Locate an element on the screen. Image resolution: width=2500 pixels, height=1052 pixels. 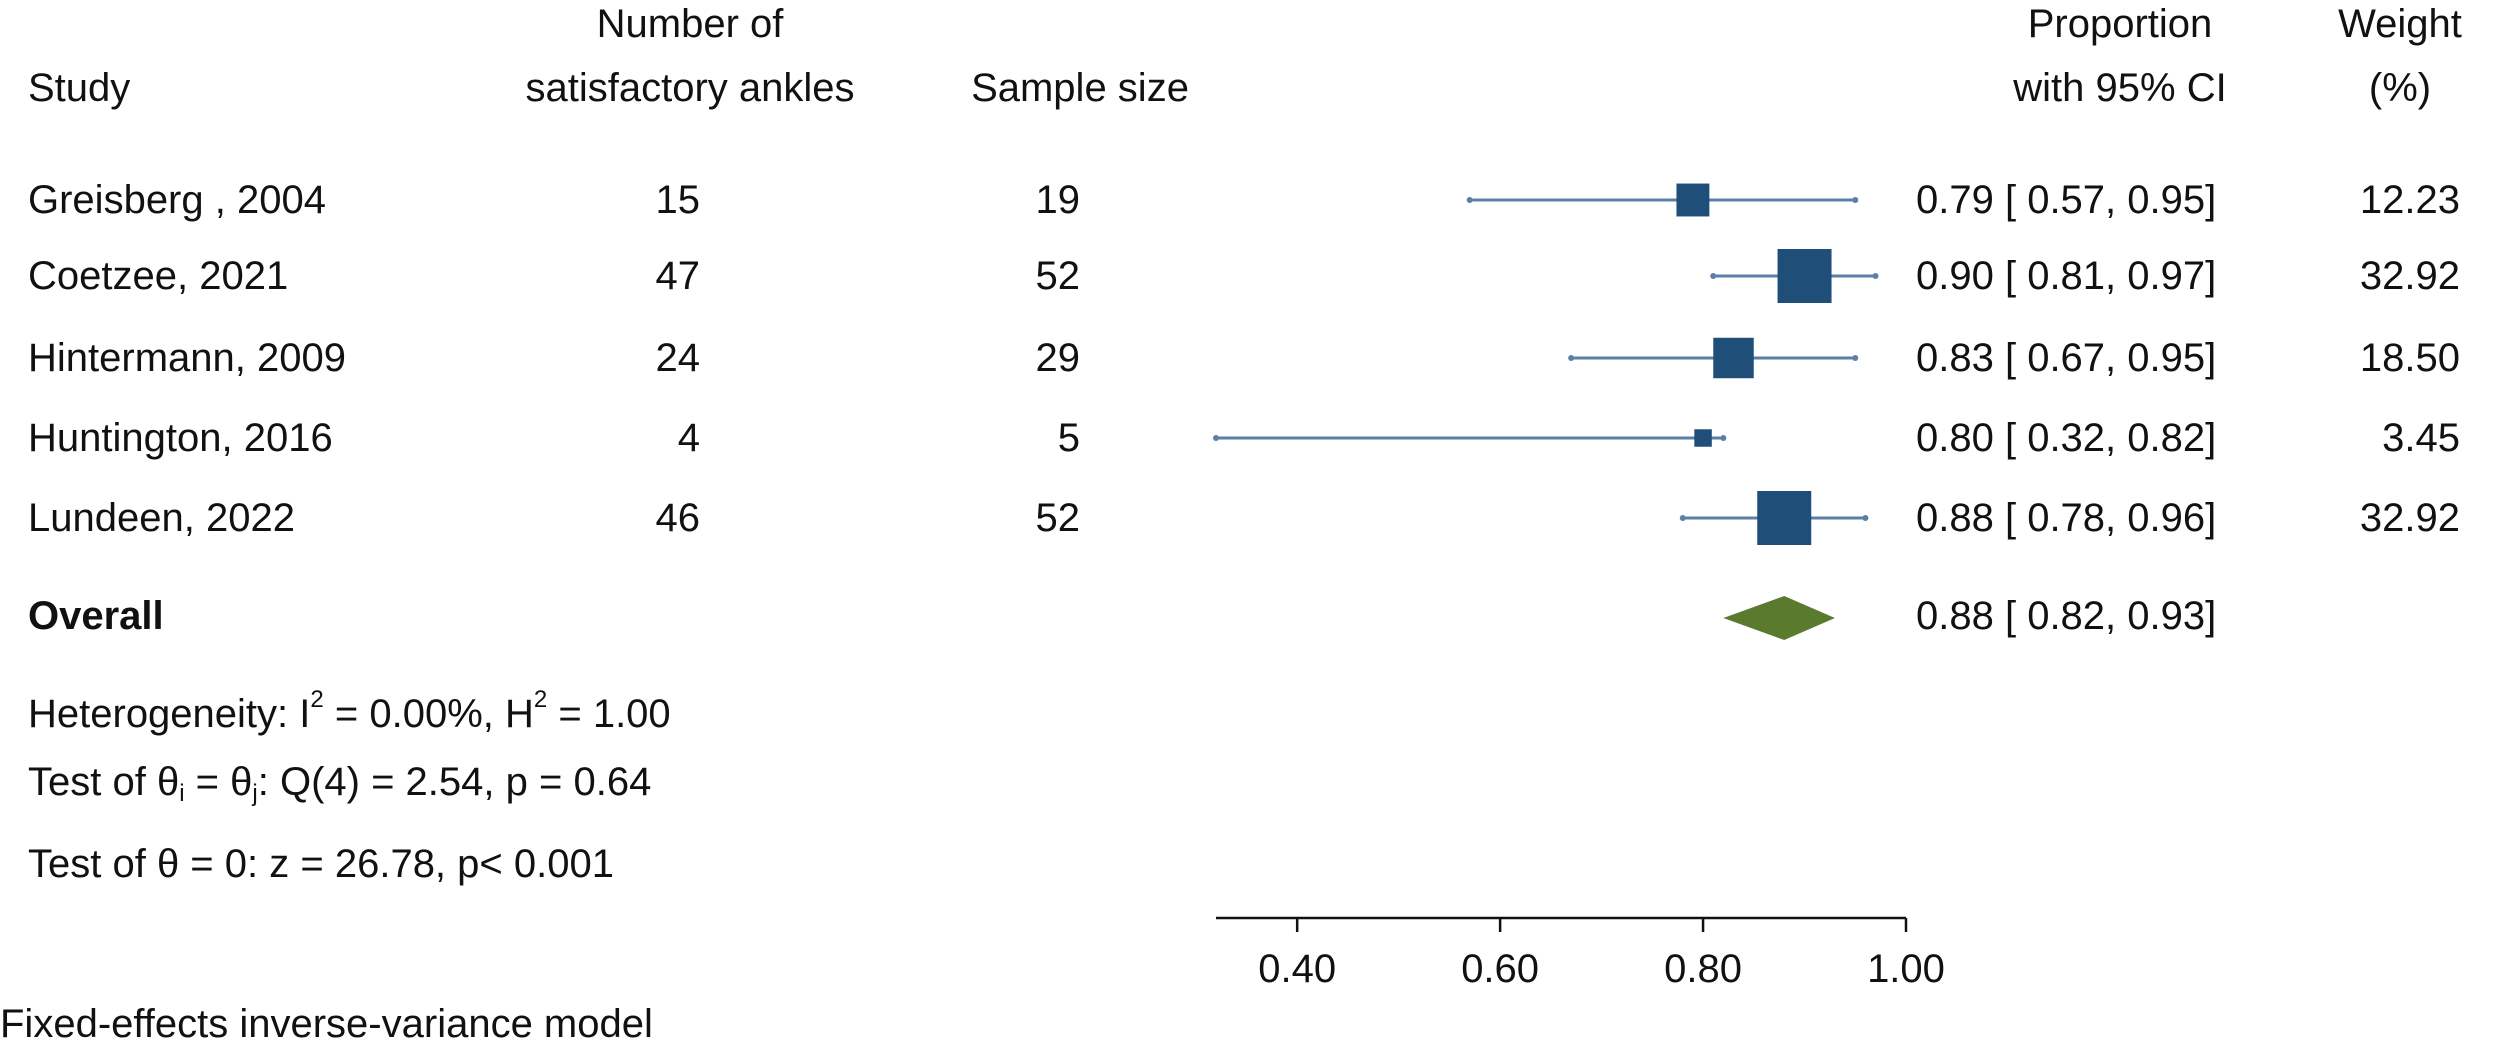
x-tick-label: 0.80 is located at coordinates (1703, 969).